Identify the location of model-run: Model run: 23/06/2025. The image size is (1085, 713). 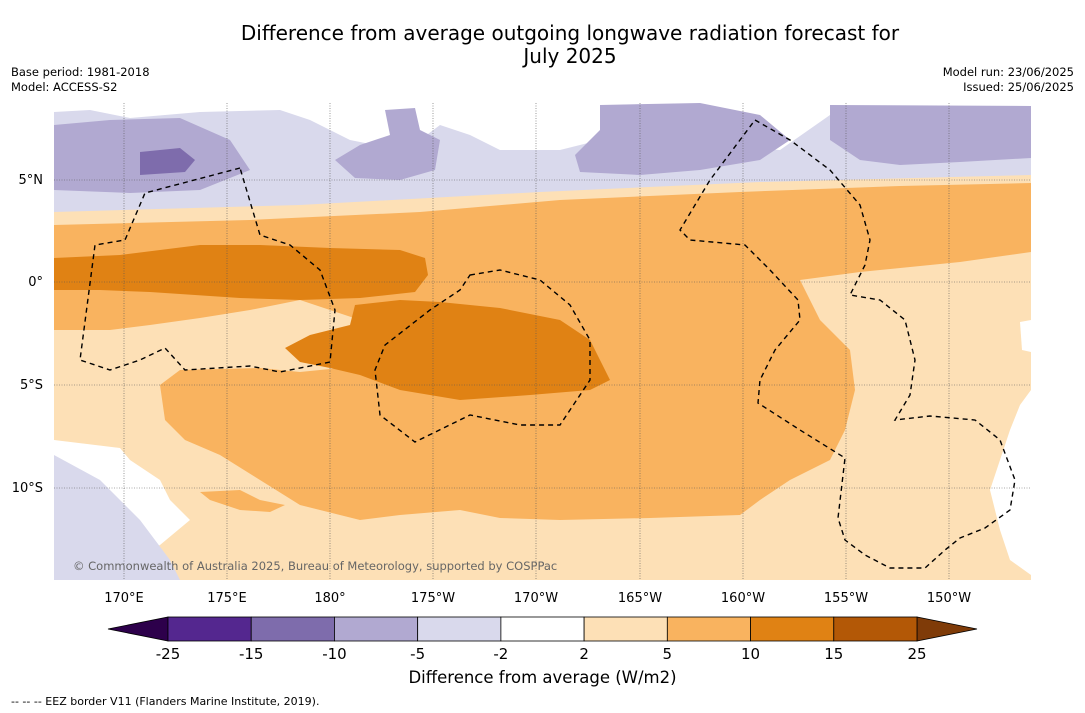
(1008, 72).